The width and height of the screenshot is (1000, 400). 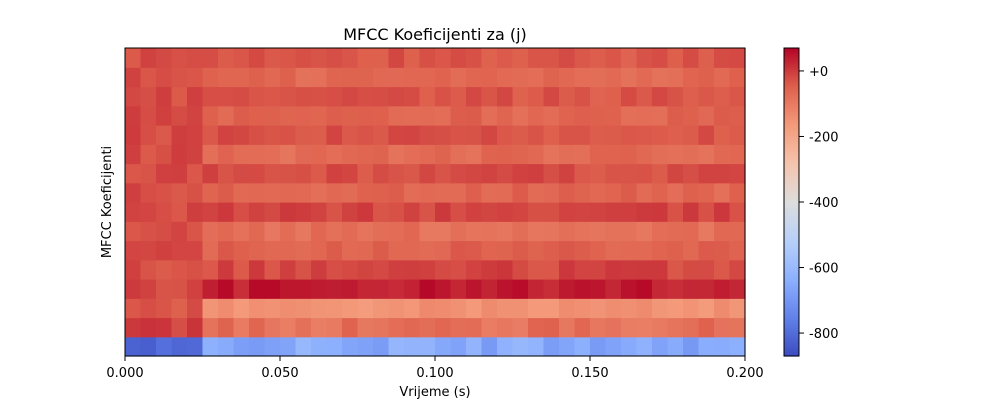 What do you see at coordinates (589, 373) in the screenshot?
I see `x-tick-label: 0.150` at bounding box center [589, 373].